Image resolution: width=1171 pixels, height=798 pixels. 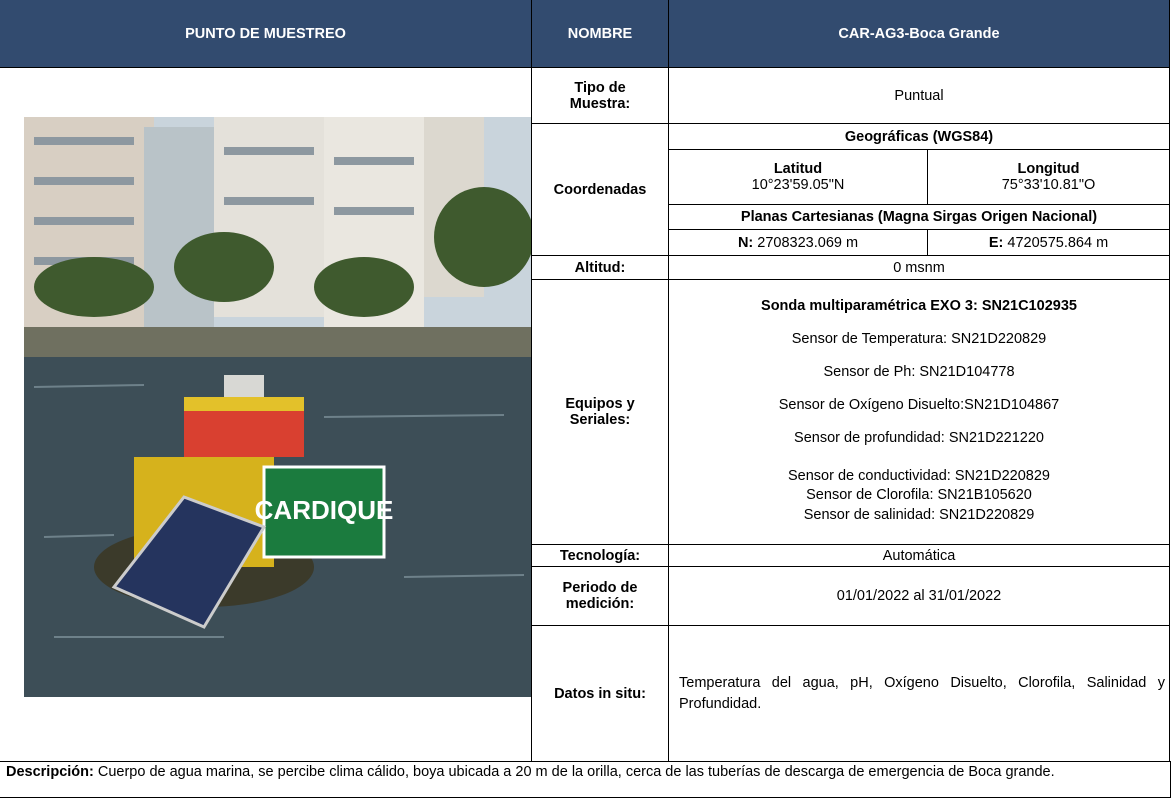 I want to click on label: Tecnología:, so click(x=600, y=555).